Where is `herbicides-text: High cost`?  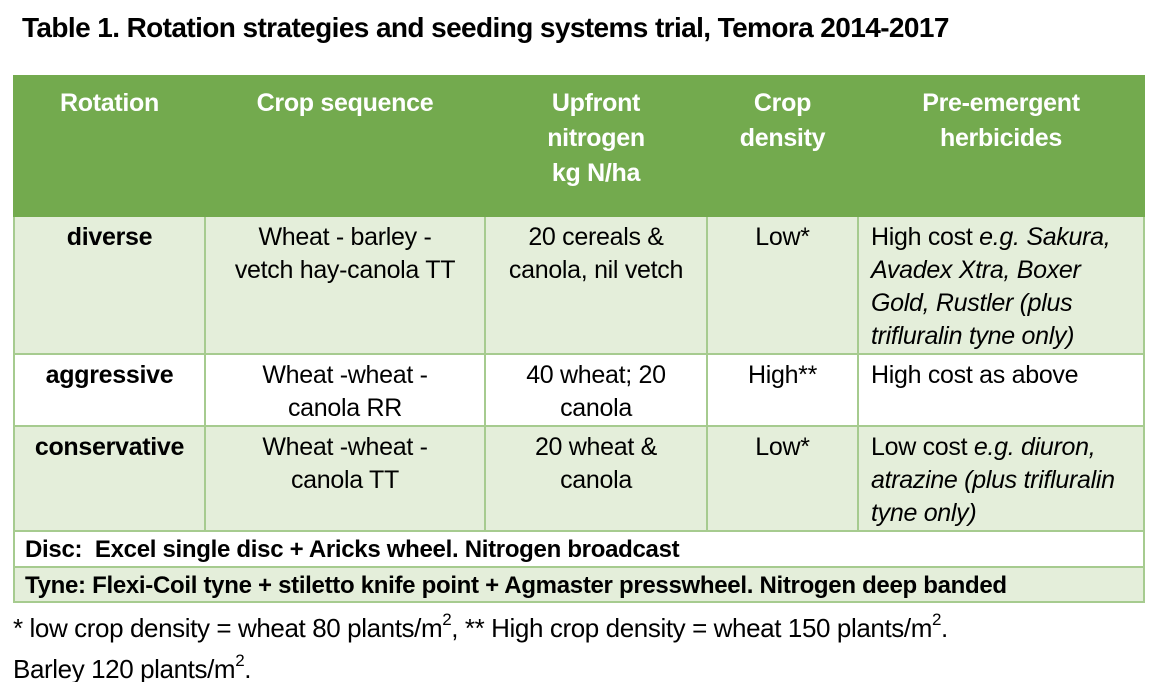 herbicides-text: High cost is located at coordinates (925, 237).